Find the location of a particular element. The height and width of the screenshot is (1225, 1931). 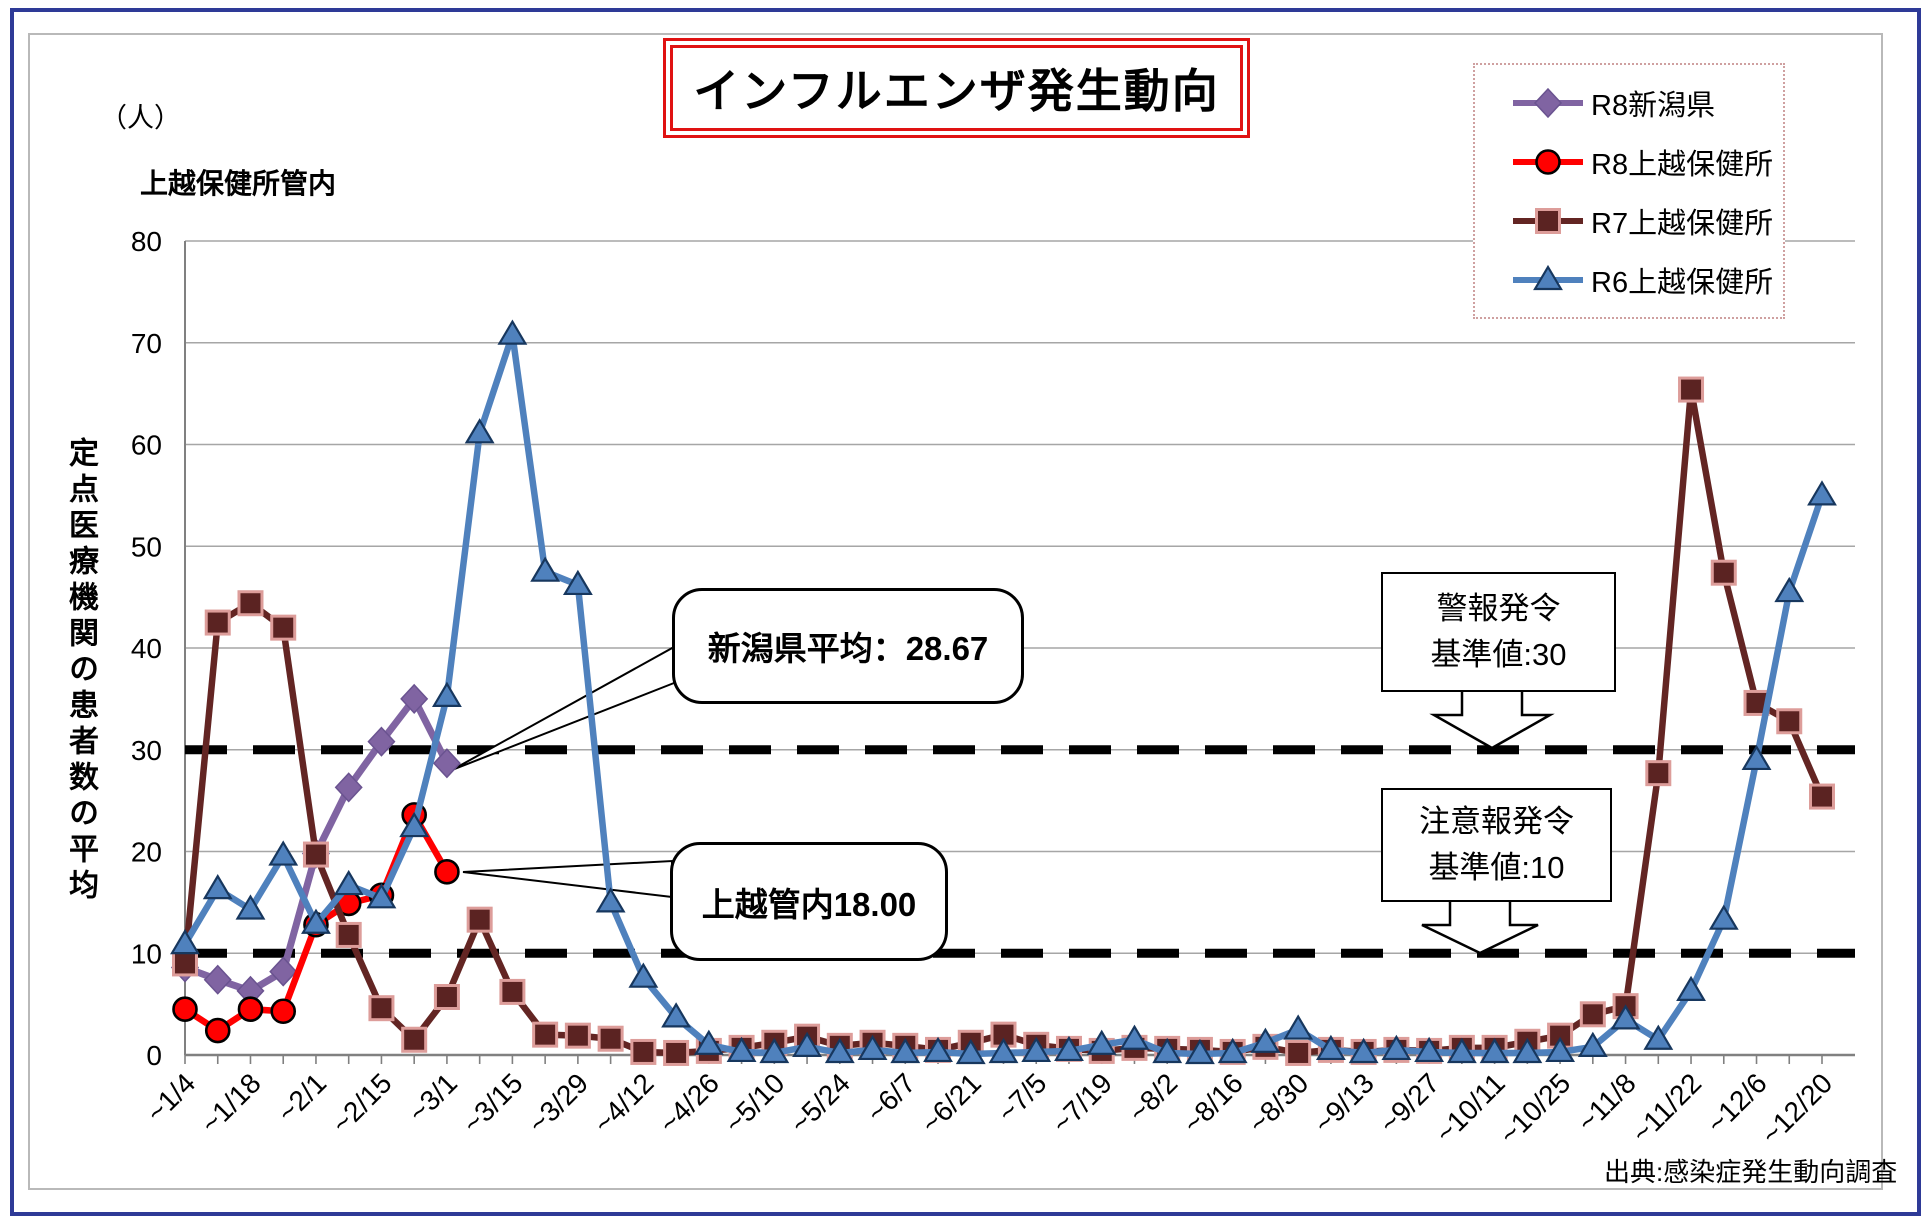

callout-joetsu-average-text: 上越管内18.00 is located at coordinates (809, 904).